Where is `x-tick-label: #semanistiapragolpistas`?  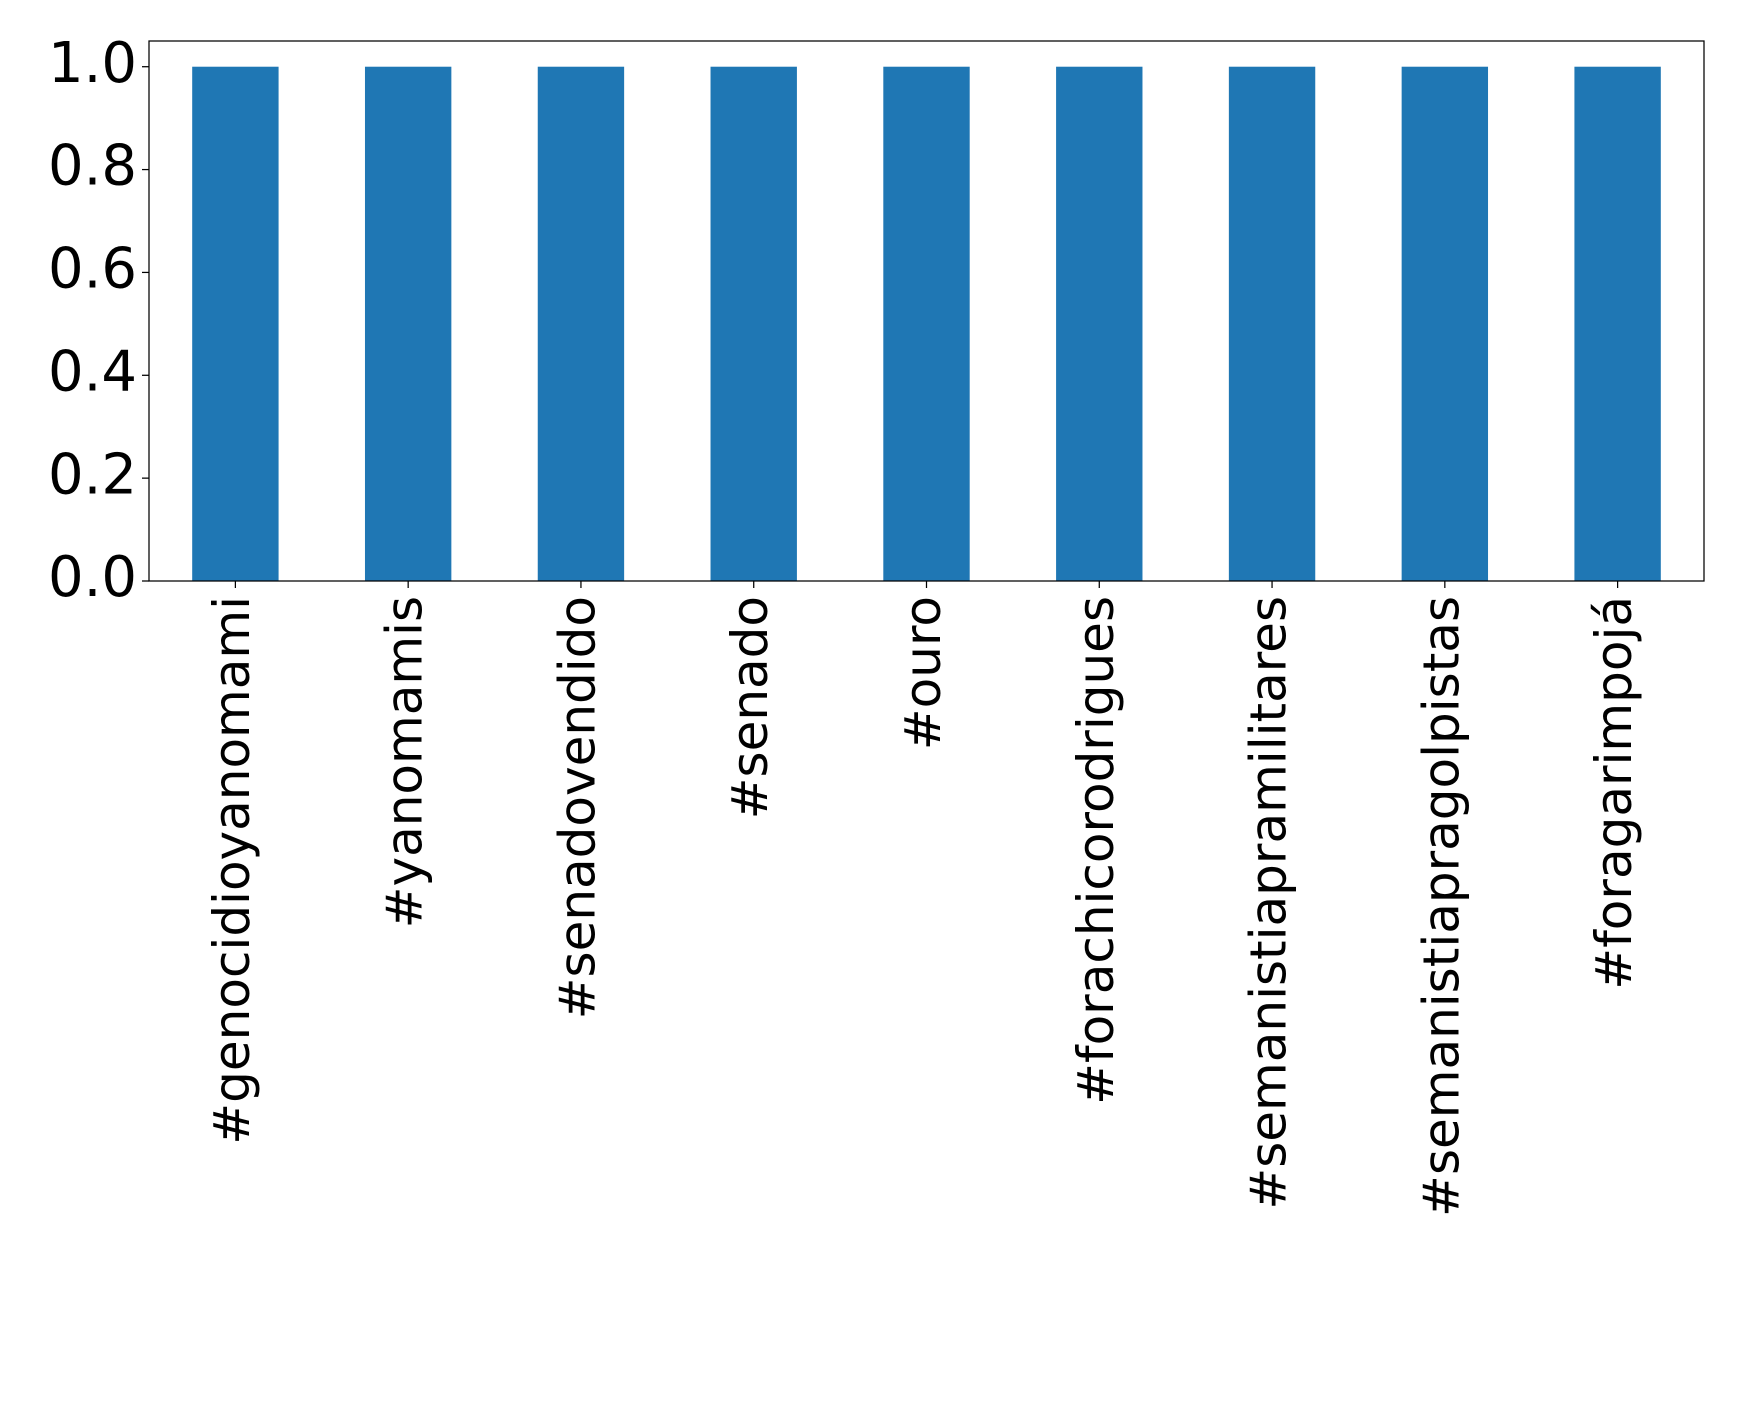
x-tick-label: #semanistiapragolpistas is located at coordinates (1441, 906).